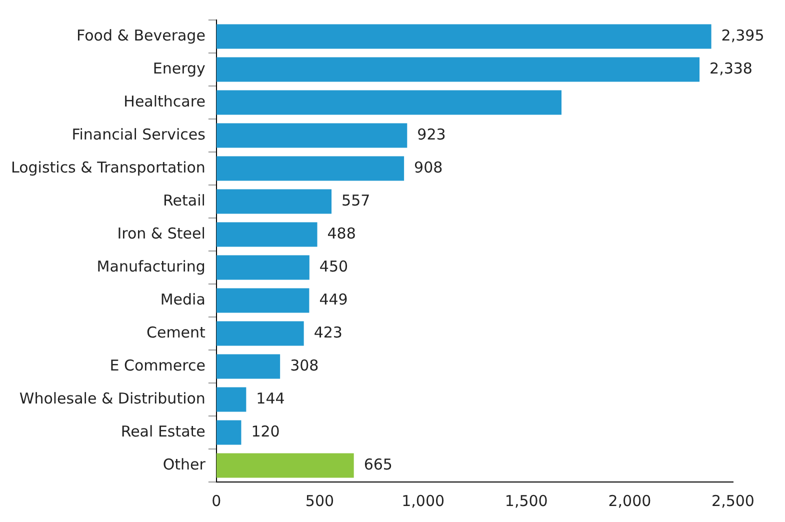  What do you see at coordinates (333, 299) in the screenshot?
I see `data-label: 449` at bounding box center [333, 299].